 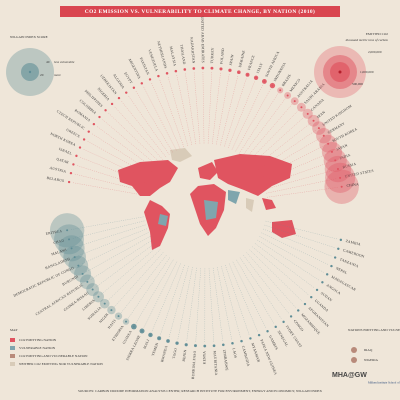 I want to click on country-label: MALI, so click(x=147, y=343).